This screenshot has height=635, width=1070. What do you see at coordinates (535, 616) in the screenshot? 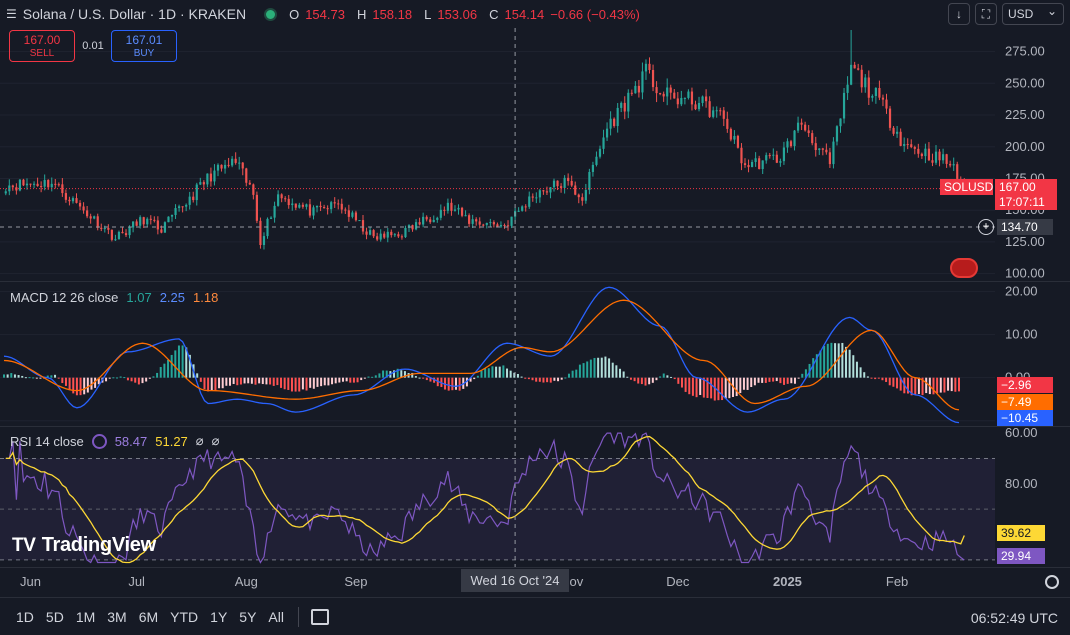
I see `bottom-toolbar: 1D 5D 1M 3M 6M YTD 1Y 5Y All` at bounding box center [535, 616].